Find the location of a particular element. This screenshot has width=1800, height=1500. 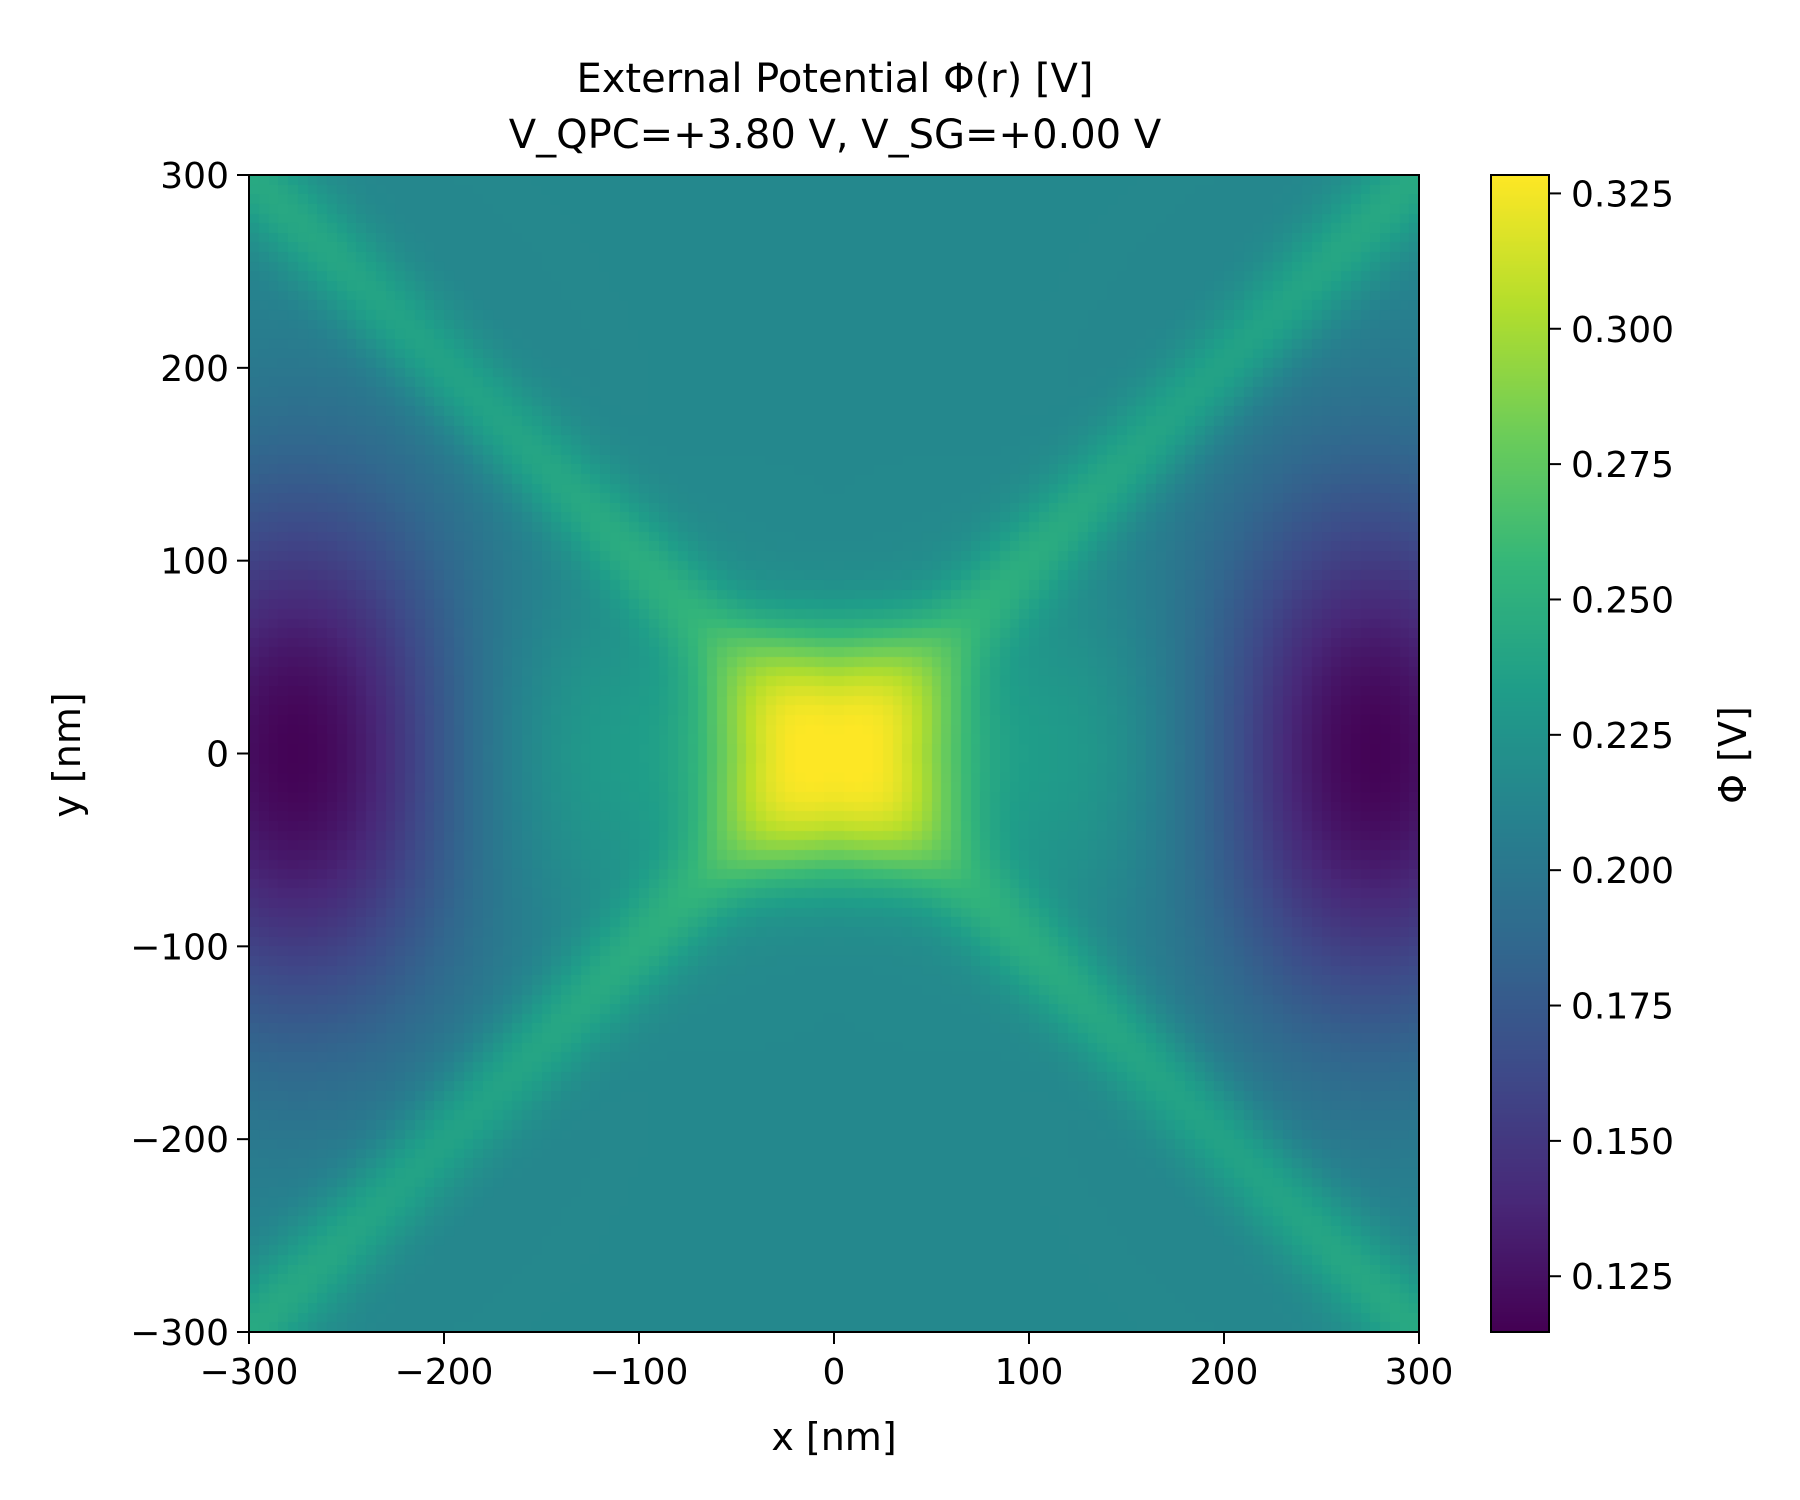

colorbar-tick-label: 0.300 is located at coordinates (1622, 330).